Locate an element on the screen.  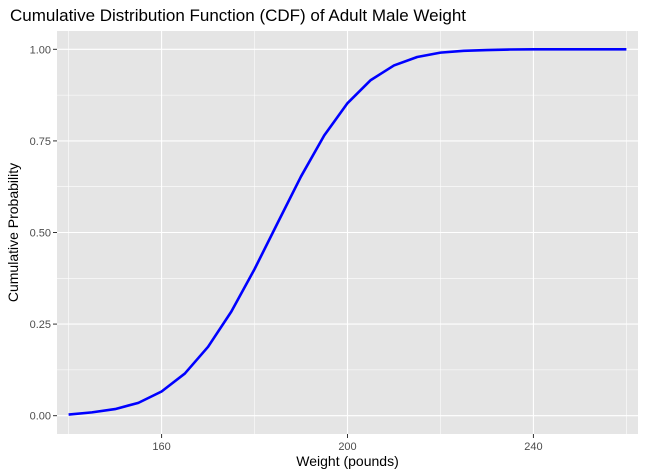
x-tick-label: 160 is located at coordinates (161, 447).